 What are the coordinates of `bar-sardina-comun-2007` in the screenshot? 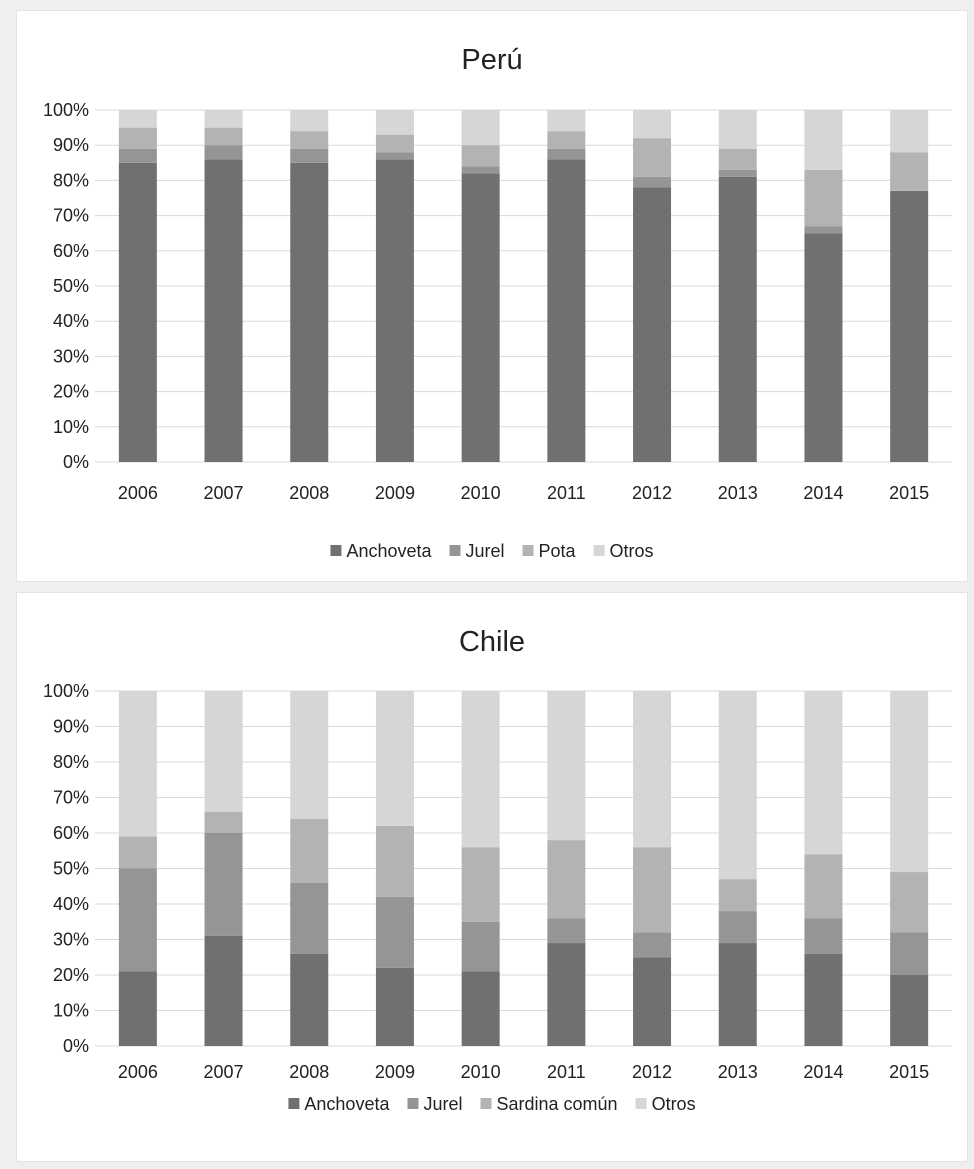 It's located at (223, 822).